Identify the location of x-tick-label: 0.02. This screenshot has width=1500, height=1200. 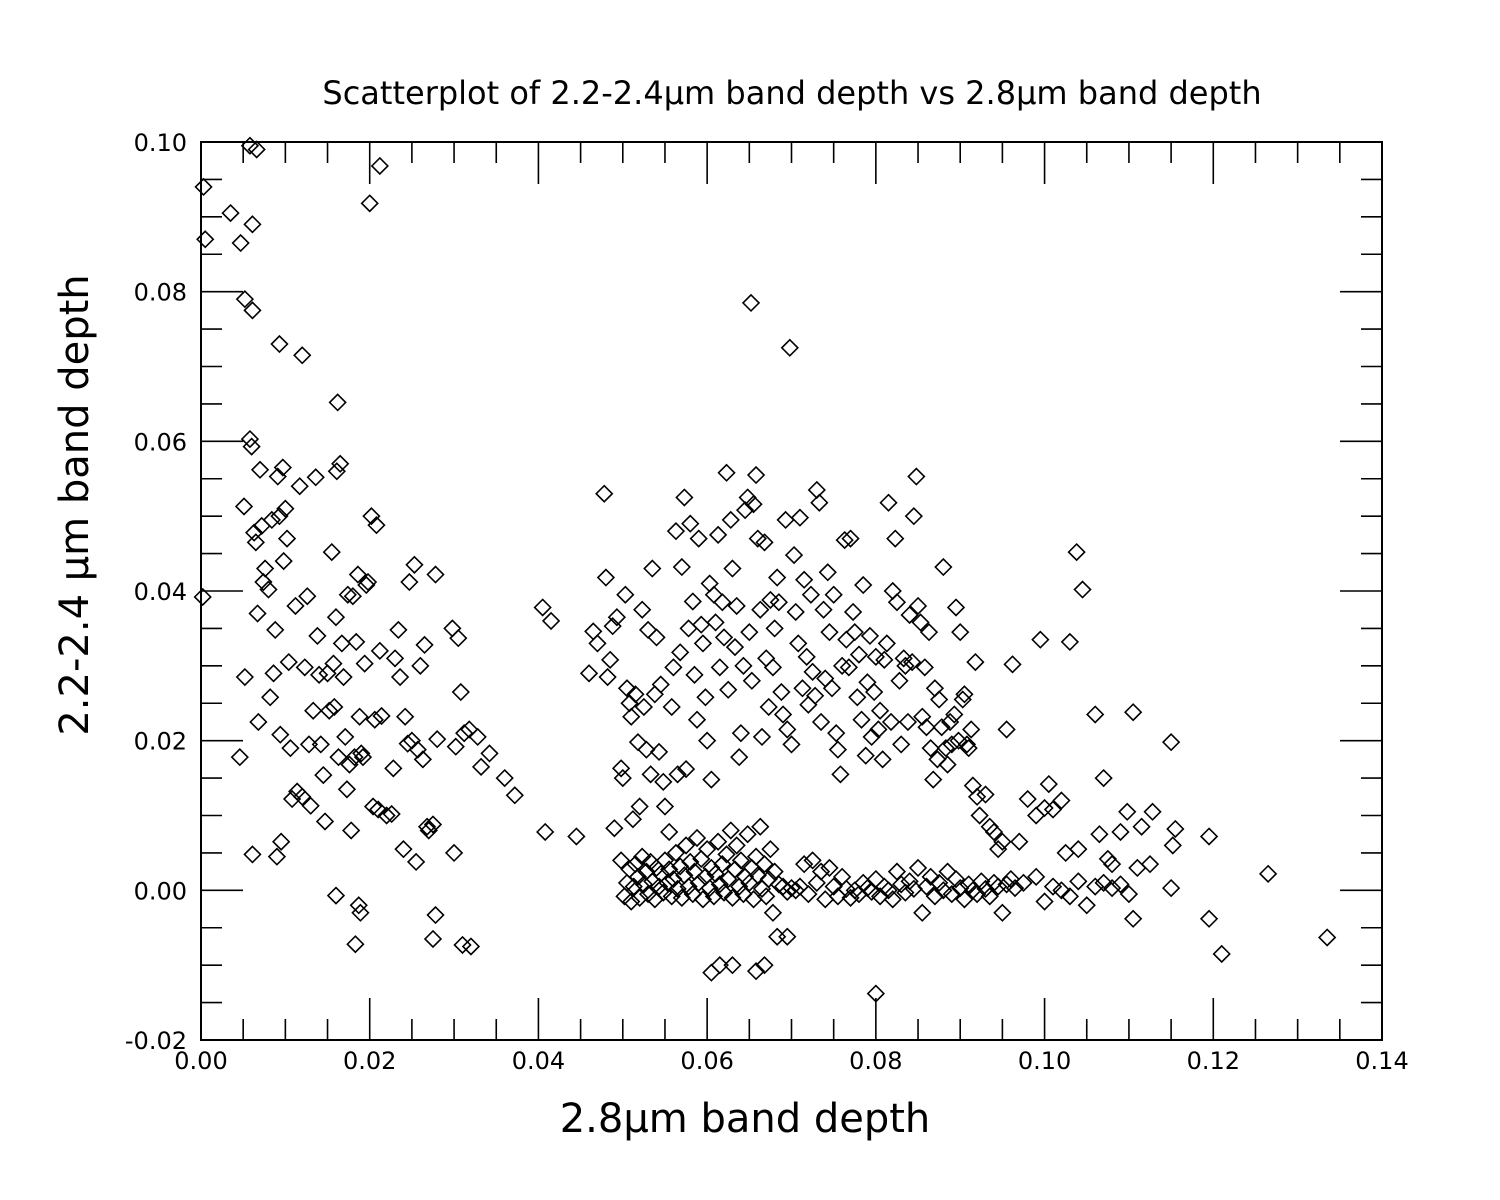
(369, 1061).